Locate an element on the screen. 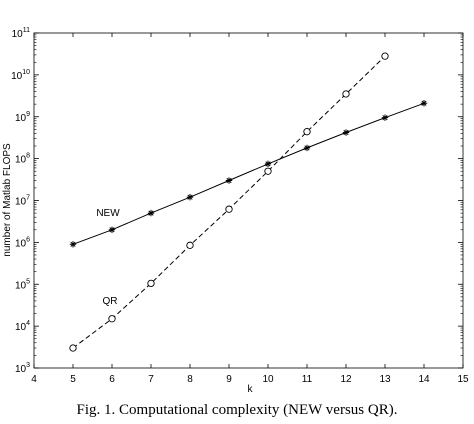 The width and height of the screenshot is (474, 424). y-tick-label: 10⁵ is located at coordinates (22, 284).